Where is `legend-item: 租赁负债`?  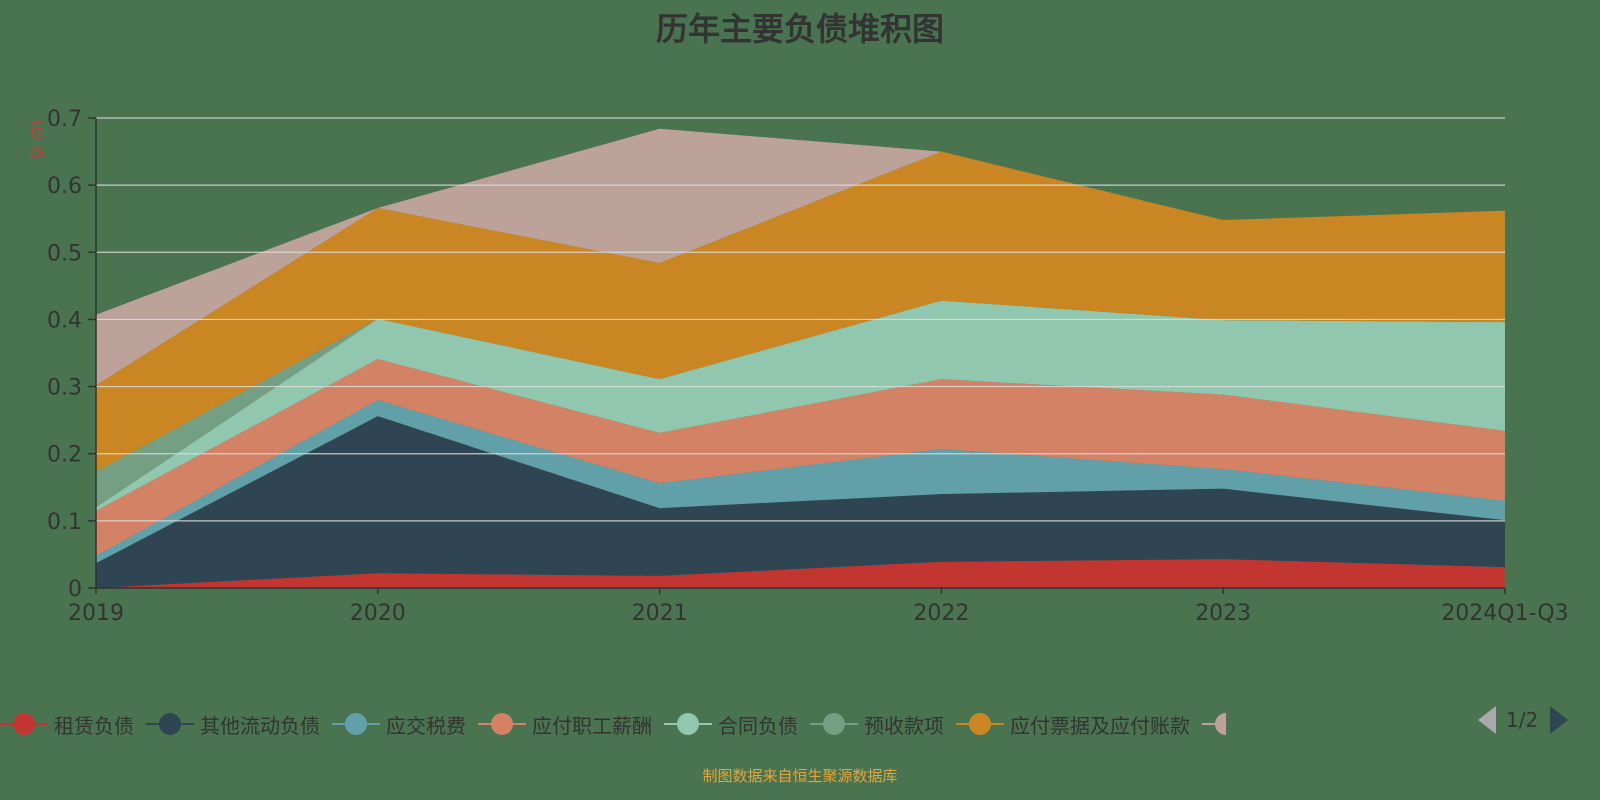
legend-item: 租赁负债 is located at coordinates (67, 724).